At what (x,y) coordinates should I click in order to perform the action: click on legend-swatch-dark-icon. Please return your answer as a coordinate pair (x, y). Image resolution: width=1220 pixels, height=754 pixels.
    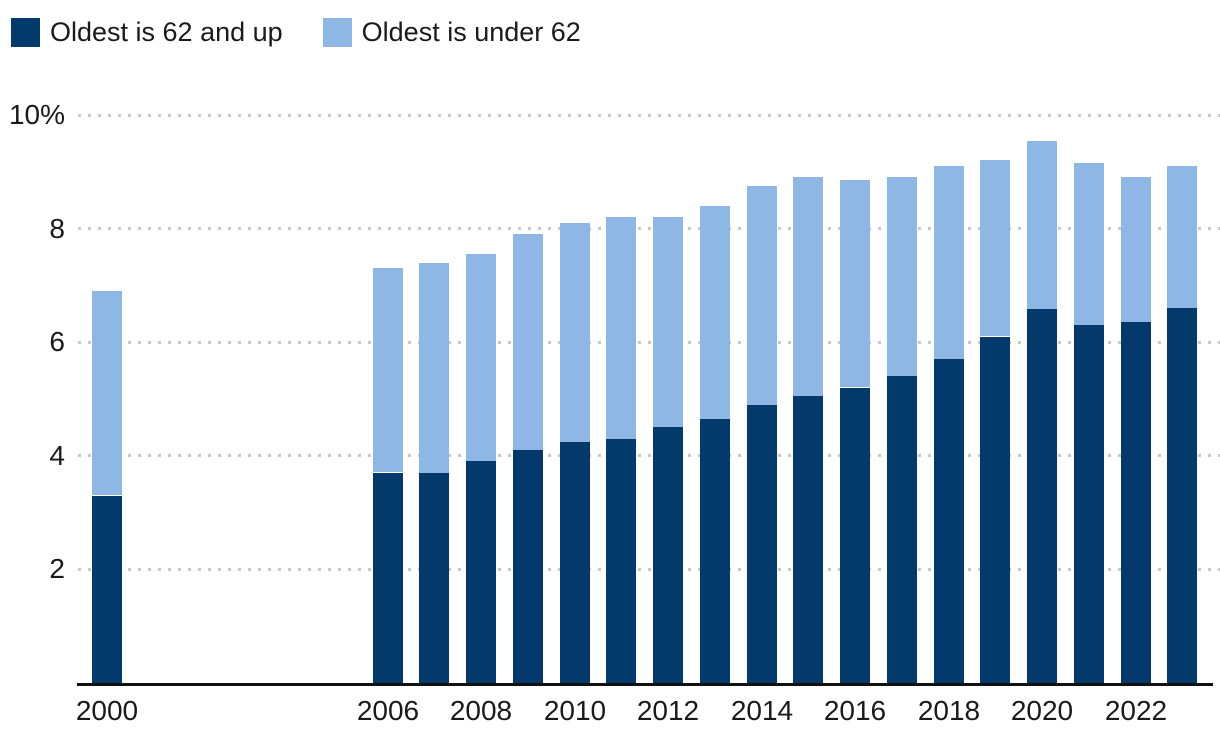
    Looking at the image, I should click on (25, 32).